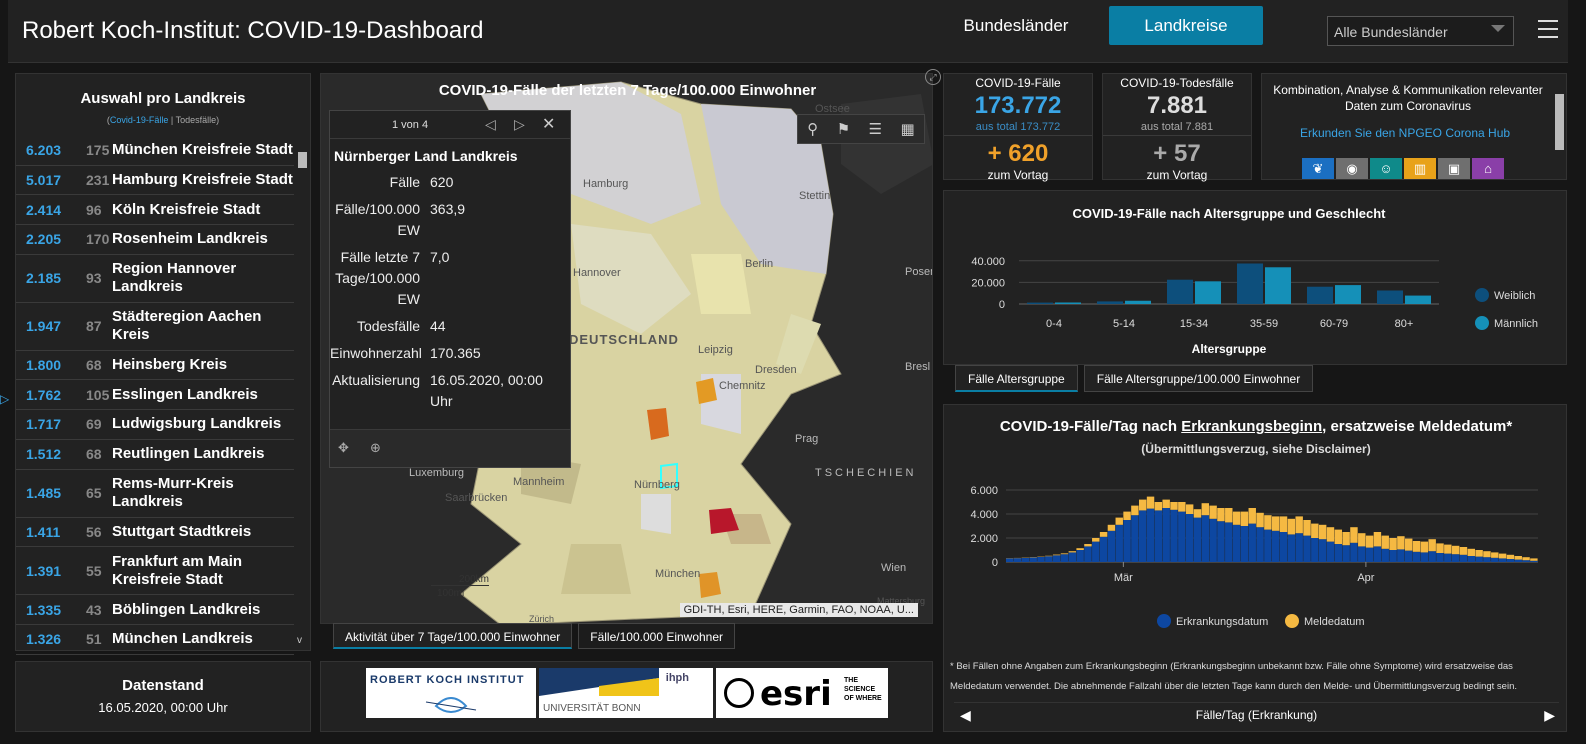  Describe the element at coordinates (155, 210) in the screenshot. I see `landkreis-row: 2.414 96 Köln Kreisfreie Stadt` at that location.